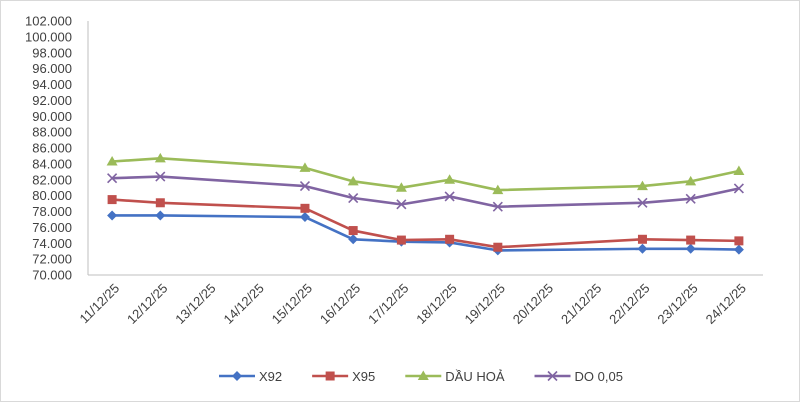 This screenshot has height=402, width=800. What do you see at coordinates (52, 148) in the screenshot?
I see `y-tick-label: 86.000` at bounding box center [52, 148].